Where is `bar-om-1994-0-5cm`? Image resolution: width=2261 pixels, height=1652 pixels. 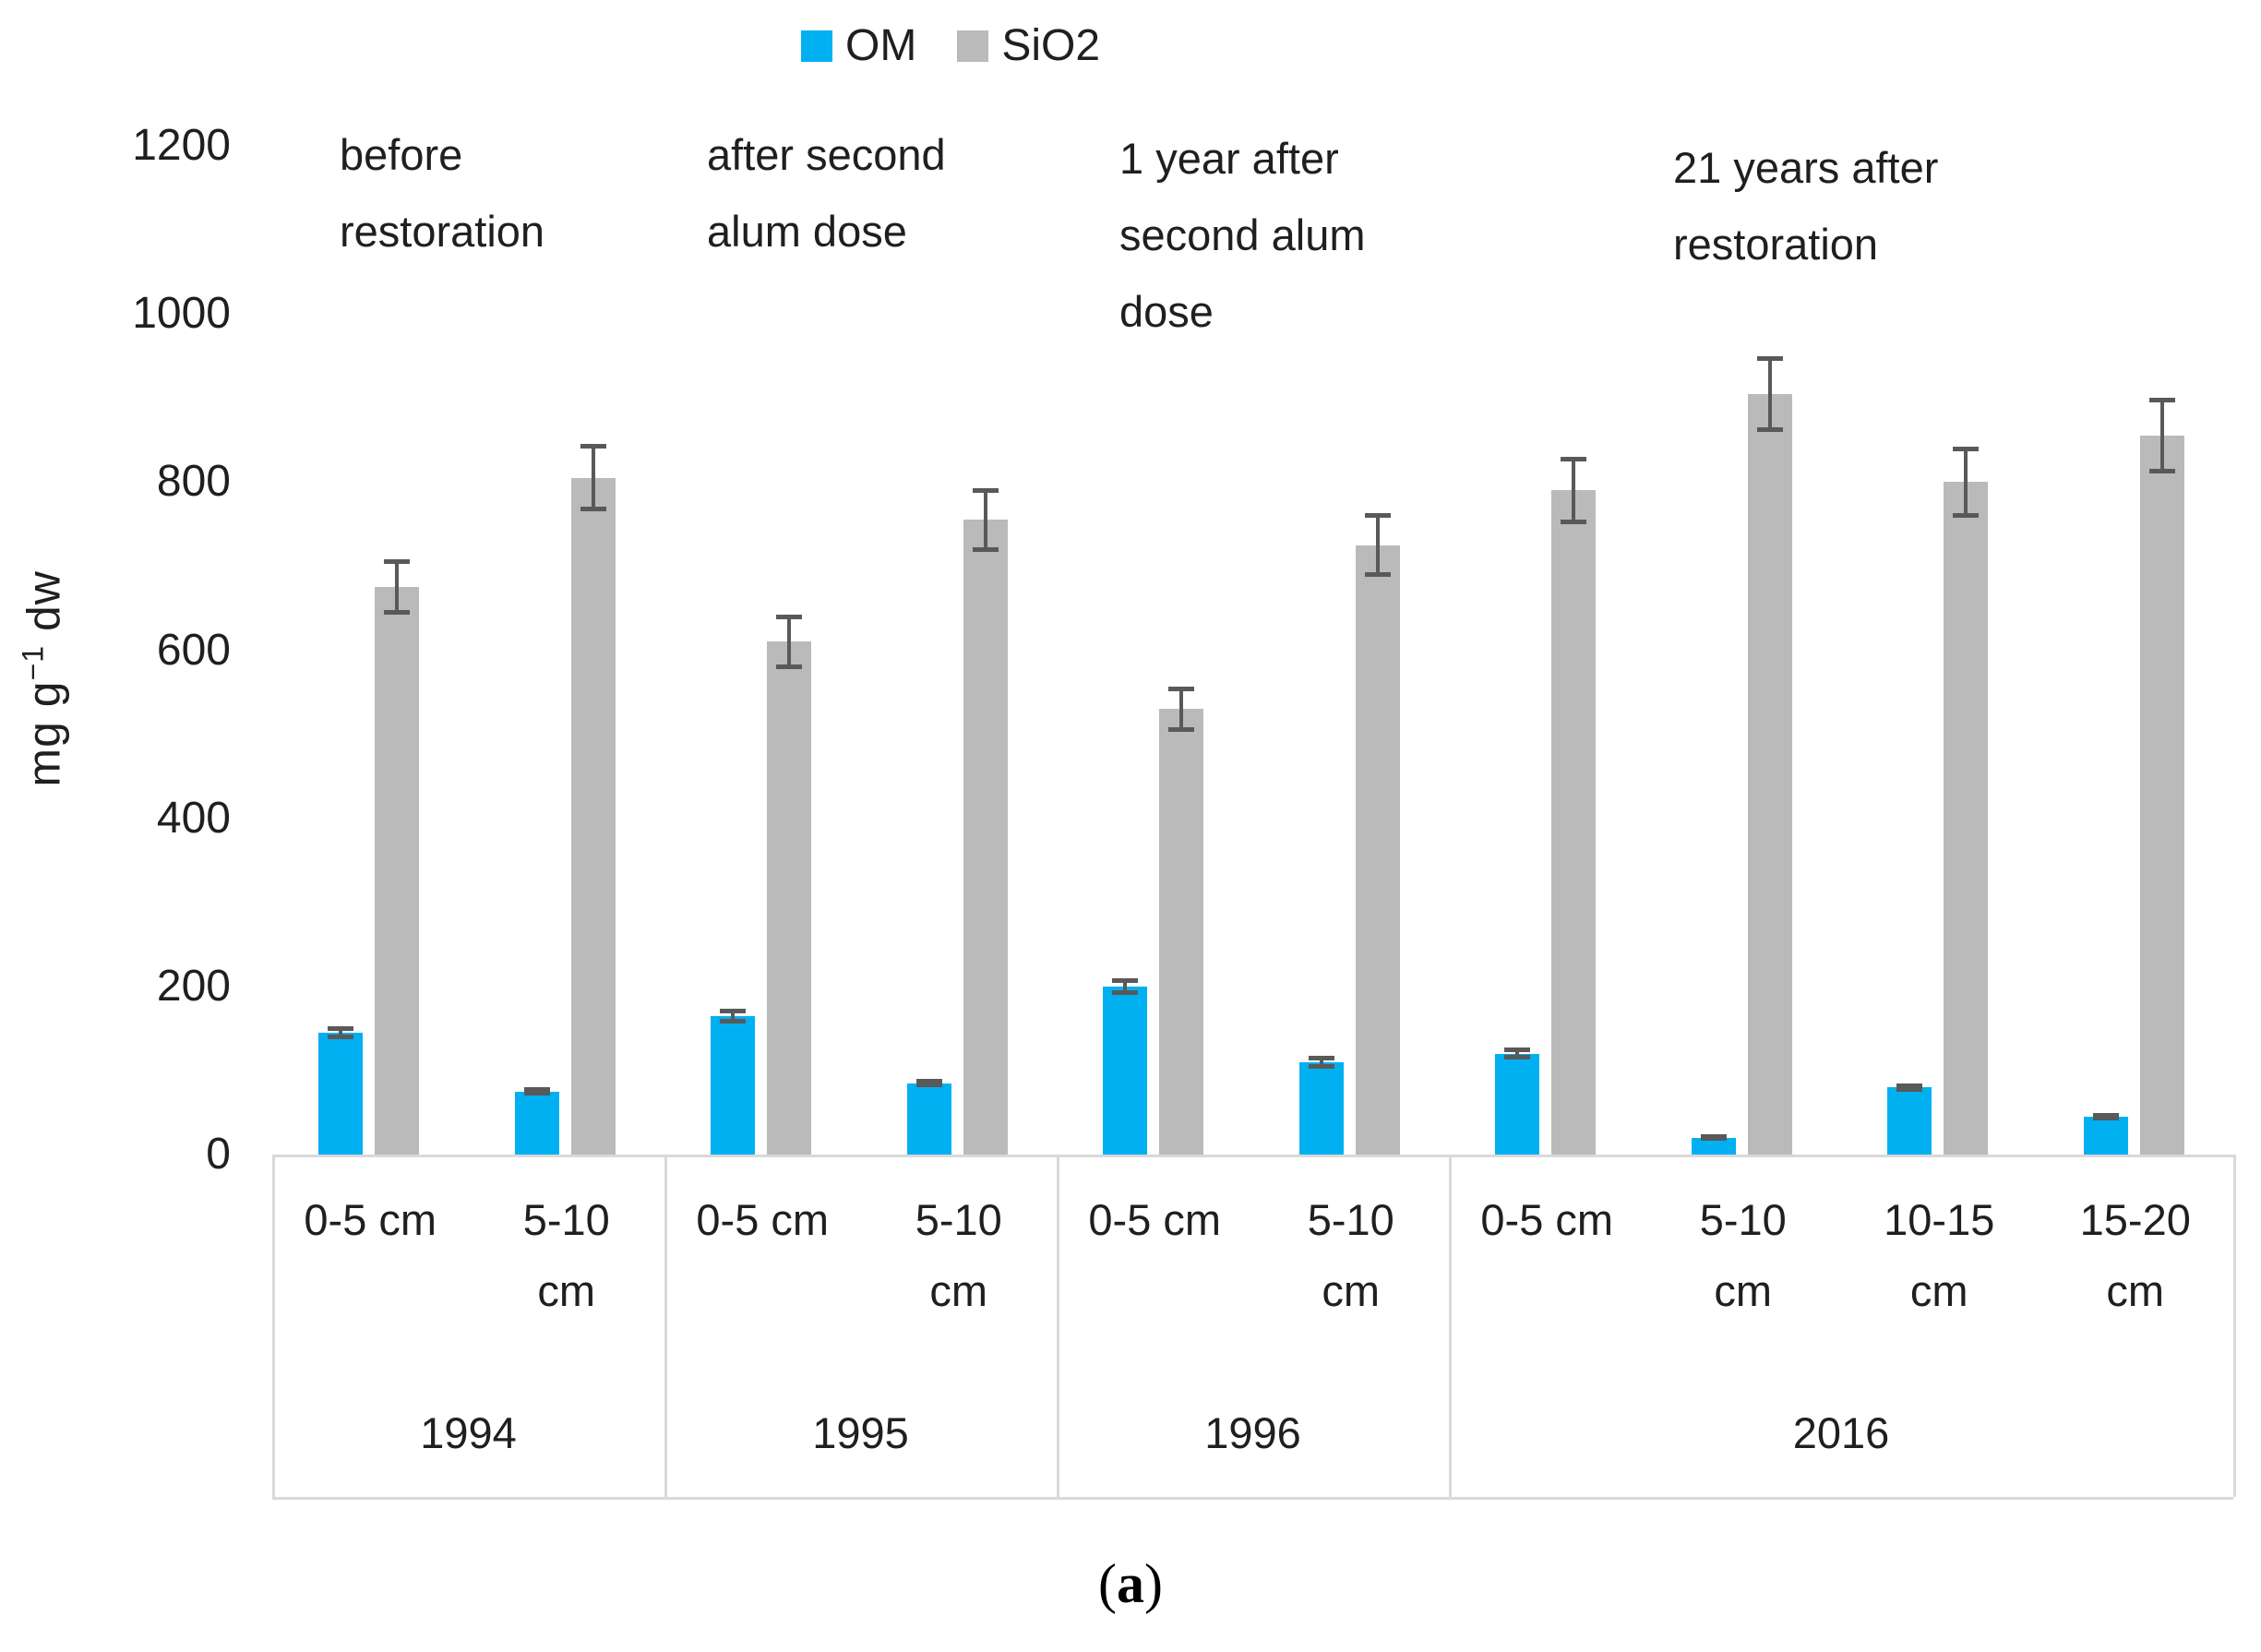
bar-om-1994-0-5cm is located at coordinates (341, 1093).